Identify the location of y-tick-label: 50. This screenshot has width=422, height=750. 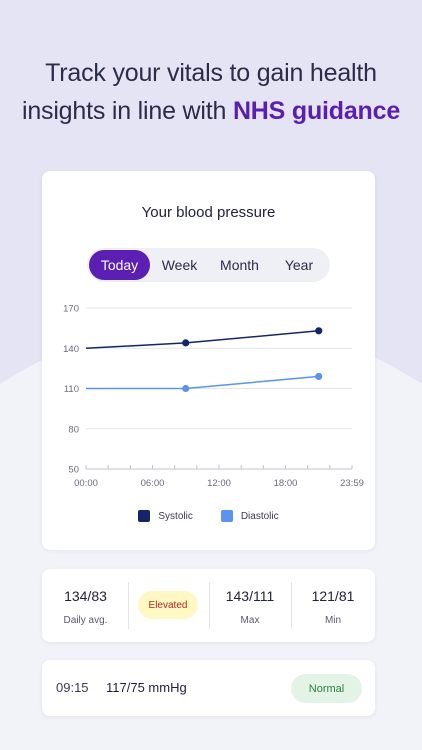
(73, 470).